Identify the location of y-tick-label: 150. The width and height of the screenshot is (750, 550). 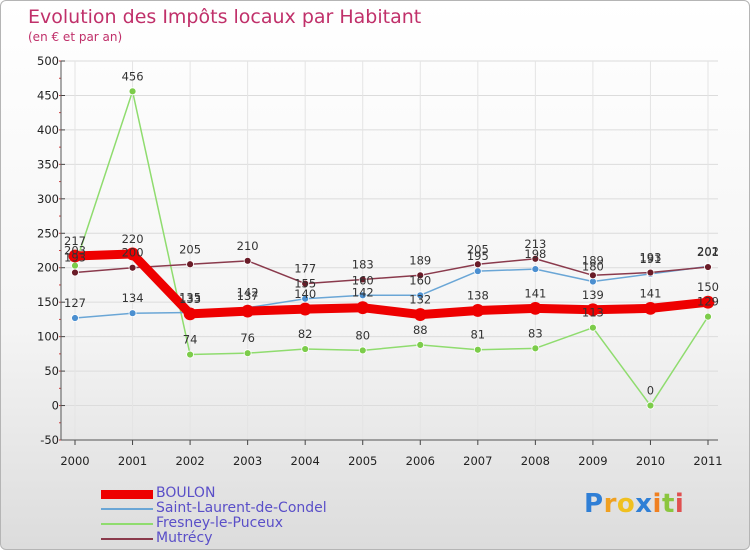
(48, 302).